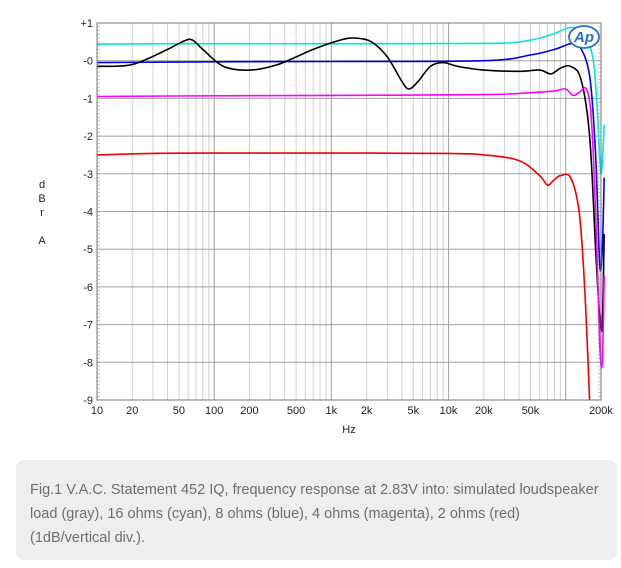  I want to click on x-tick-label: 50, so click(179, 411).